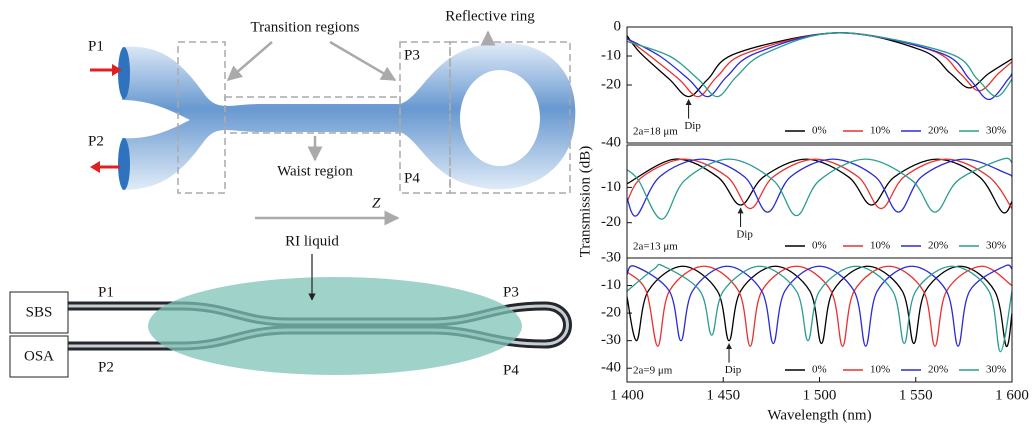 This screenshot has width=1033, height=428. What do you see at coordinates (916, 395) in the screenshot?
I see `x-tick-label: 1 550` at bounding box center [916, 395].